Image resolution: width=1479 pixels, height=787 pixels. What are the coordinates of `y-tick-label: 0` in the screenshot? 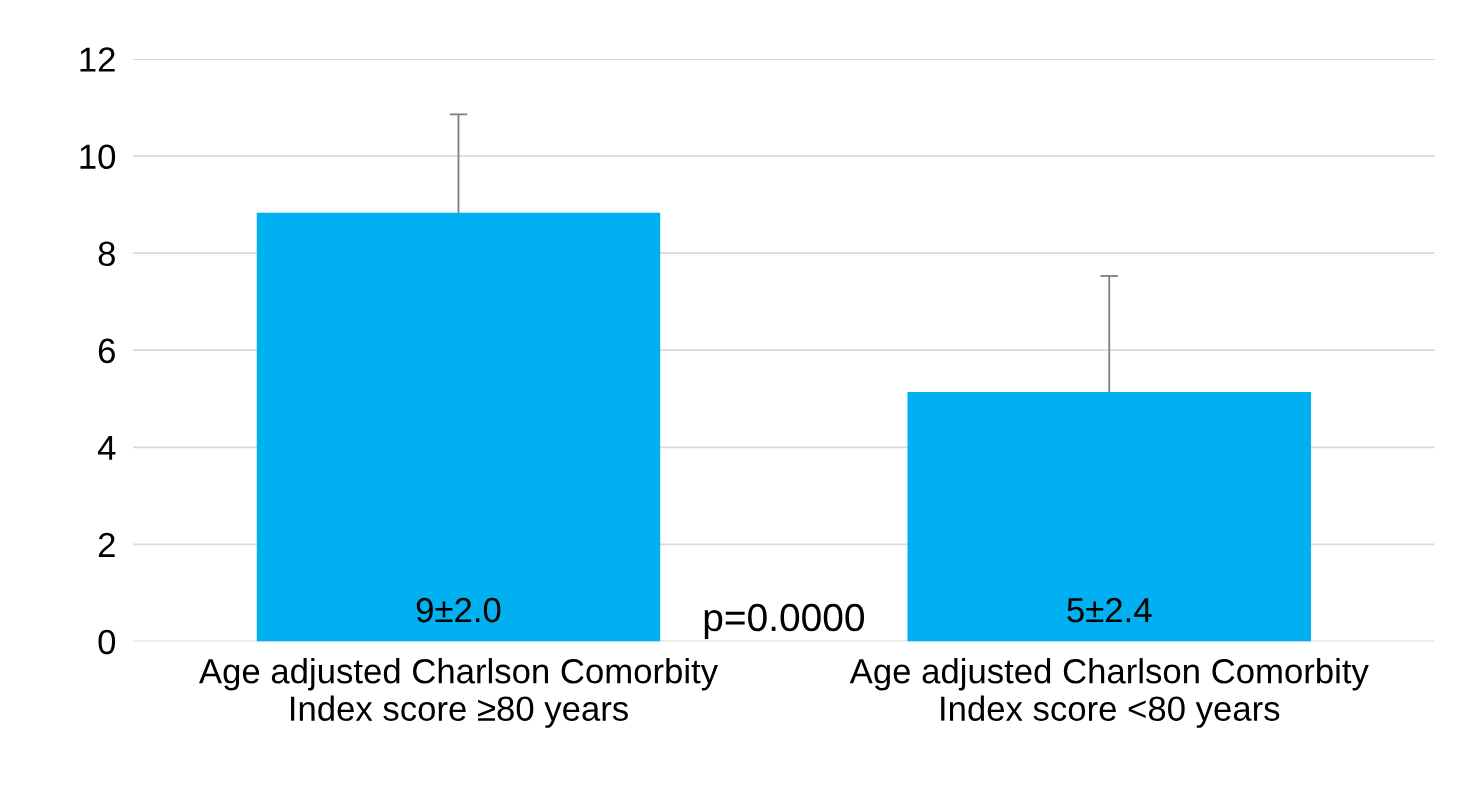 It's located at (107, 642).